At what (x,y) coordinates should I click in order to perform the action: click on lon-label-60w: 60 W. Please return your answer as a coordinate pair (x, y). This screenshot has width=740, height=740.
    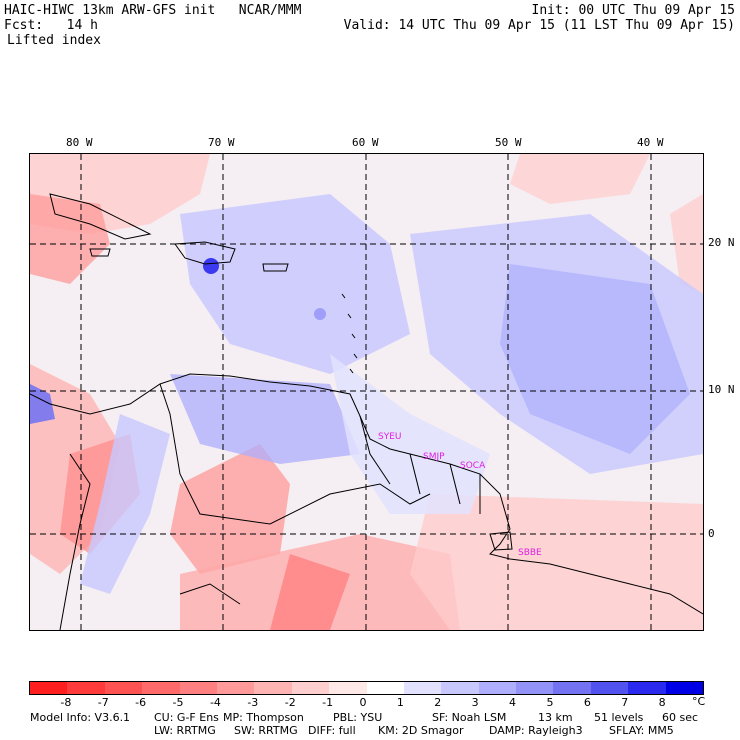
    Looking at the image, I should click on (365, 142).